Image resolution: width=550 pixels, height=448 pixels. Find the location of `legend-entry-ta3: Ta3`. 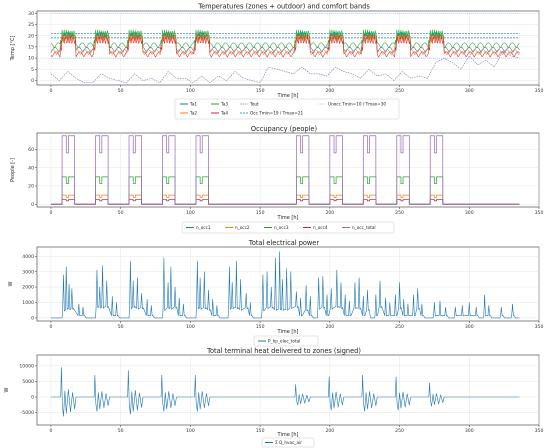

legend-entry-ta3: Ta3 is located at coordinates (224, 104).